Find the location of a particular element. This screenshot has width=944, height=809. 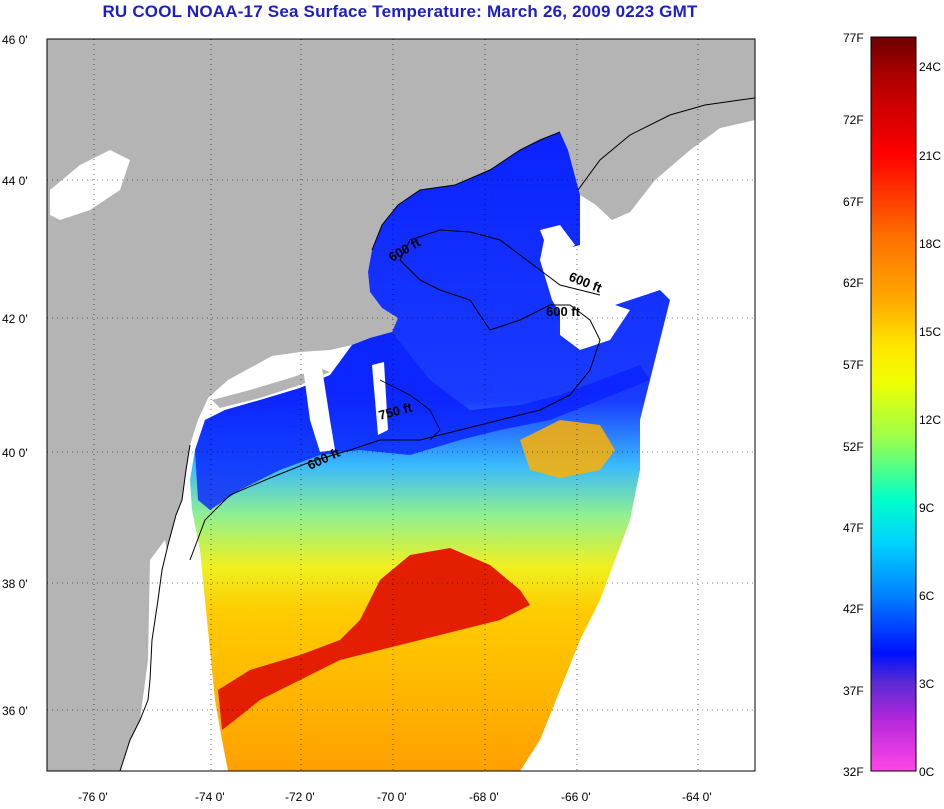

cold-shelf-water is located at coordinates (422, 421).